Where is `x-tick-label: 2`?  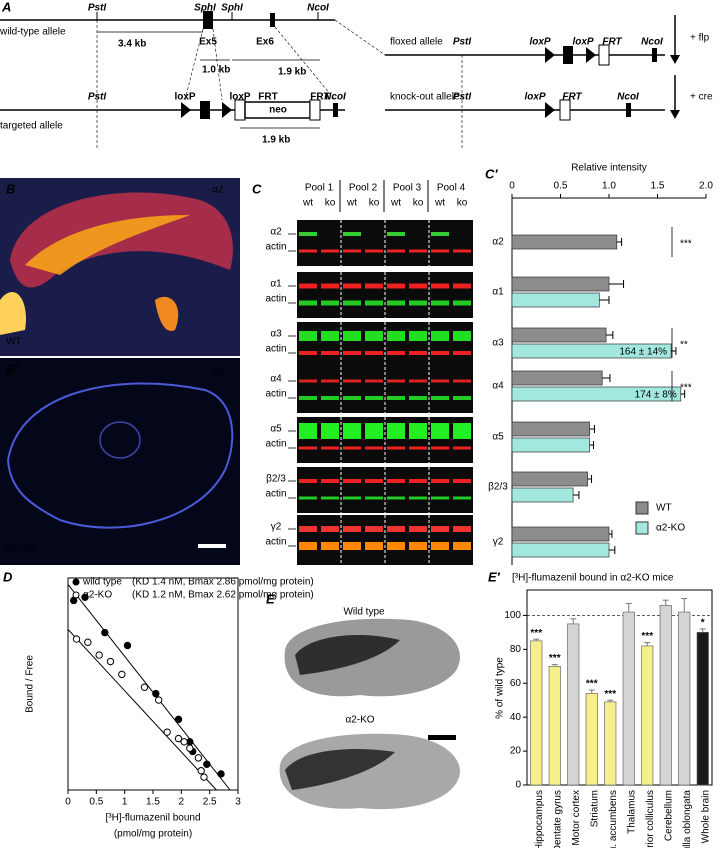
x-tick-label: 2 is located at coordinates (182, 802).